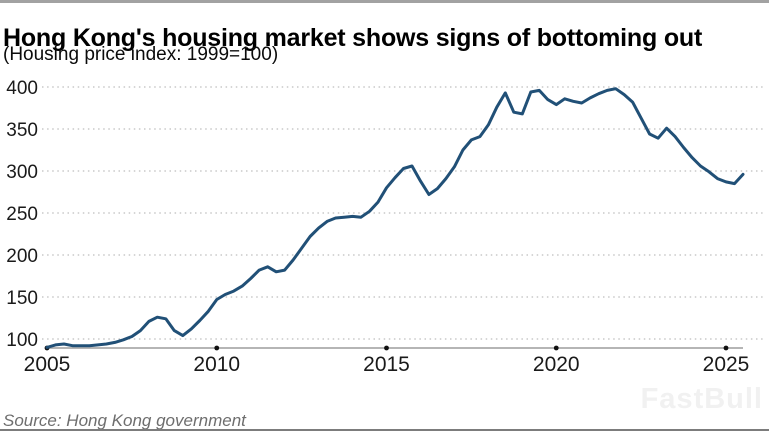  Describe the element at coordinates (701, 399) in the screenshot. I see `watermark-logo: FastBull` at that location.